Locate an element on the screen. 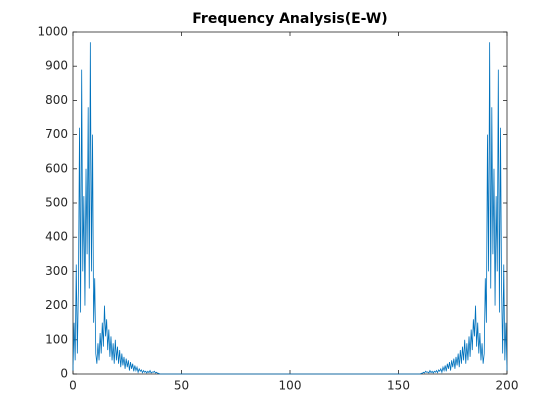 The width and height of the screenshot is (560, 420). y-tick-label: 100 is located at coordinates (56, 339).